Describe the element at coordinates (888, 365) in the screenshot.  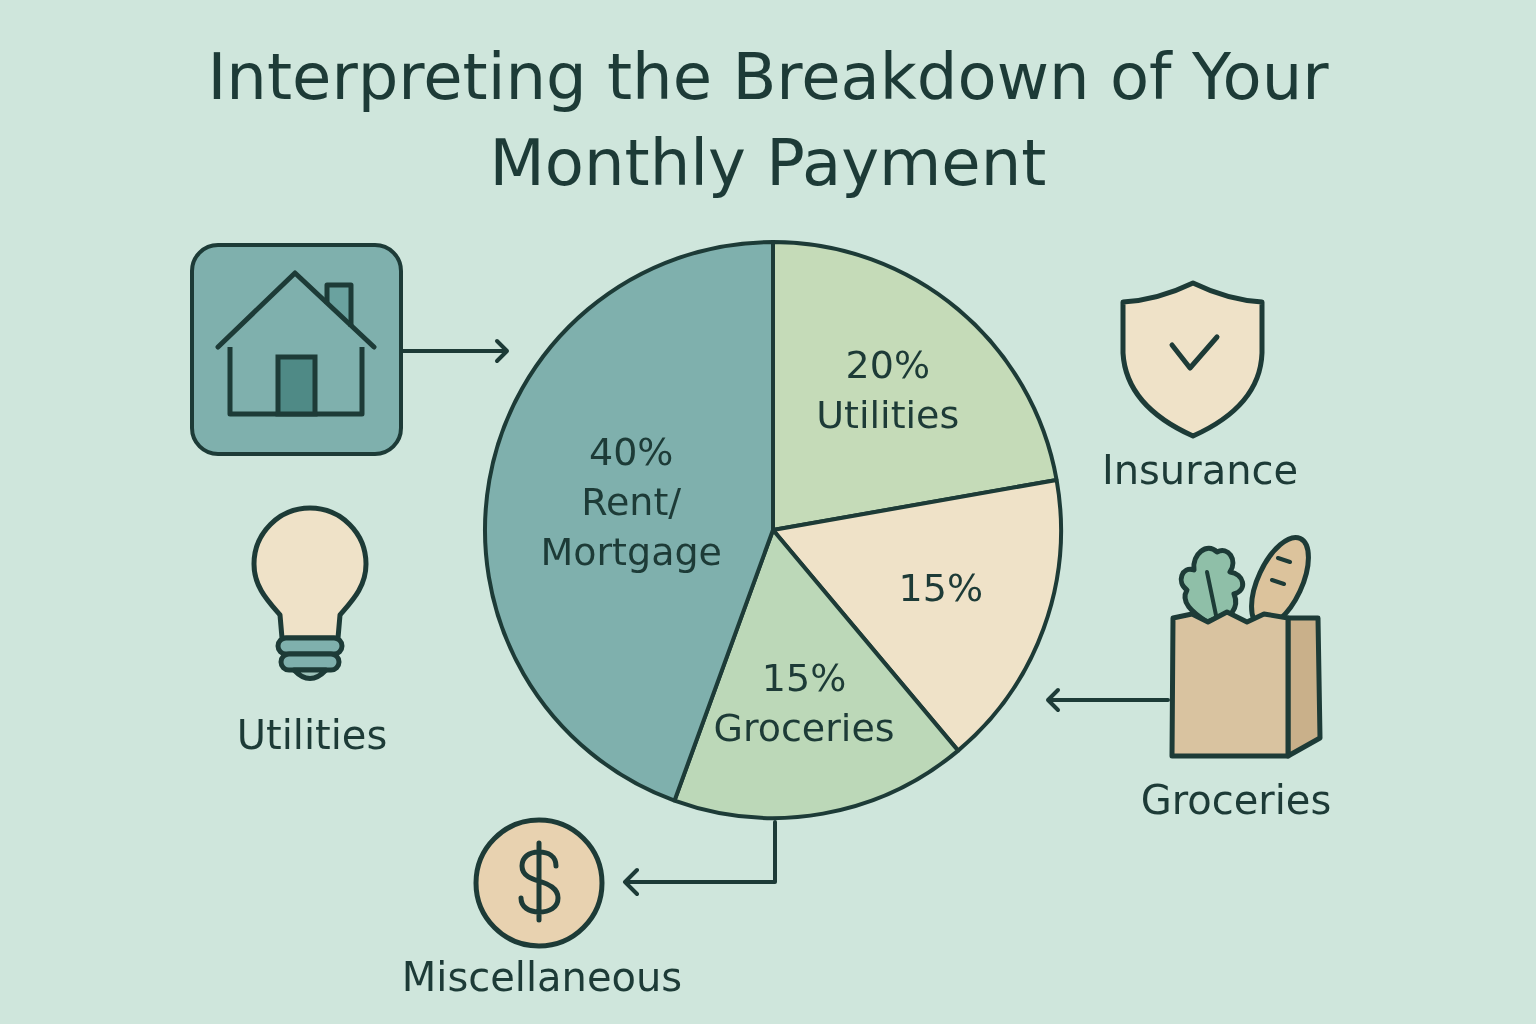
I see `data-label: 20%` at that location.